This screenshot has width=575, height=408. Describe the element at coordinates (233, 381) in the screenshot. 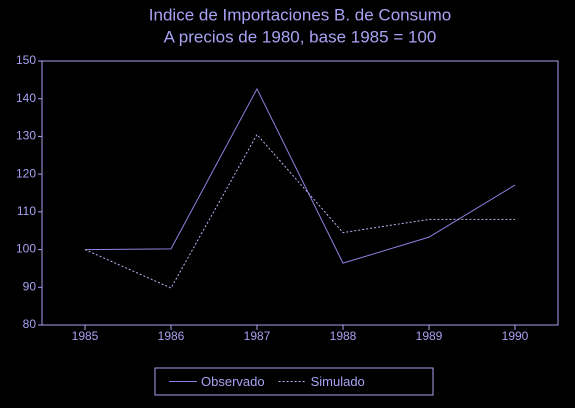

I see `legend-label: Observado` at that location.